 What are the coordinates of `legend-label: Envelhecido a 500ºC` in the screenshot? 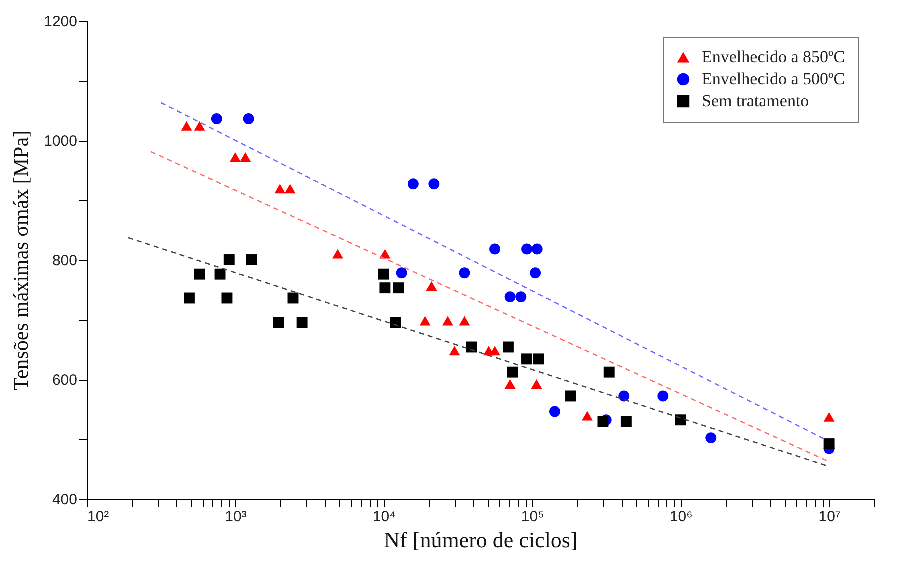 It's located at (774, 79).